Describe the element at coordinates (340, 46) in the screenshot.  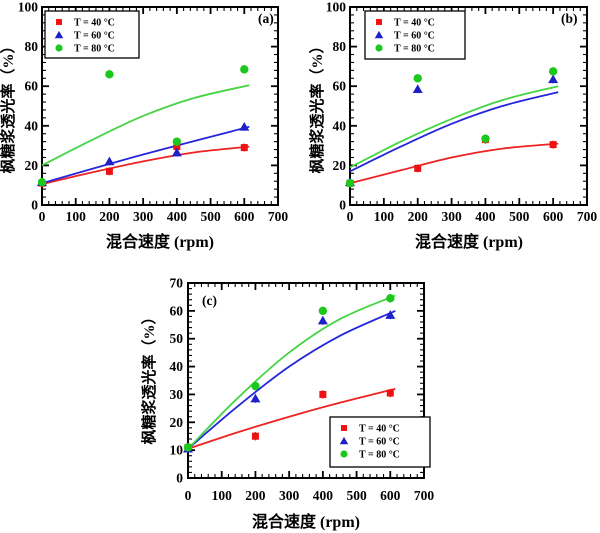
I see `y-tick-label: 80` at that location.